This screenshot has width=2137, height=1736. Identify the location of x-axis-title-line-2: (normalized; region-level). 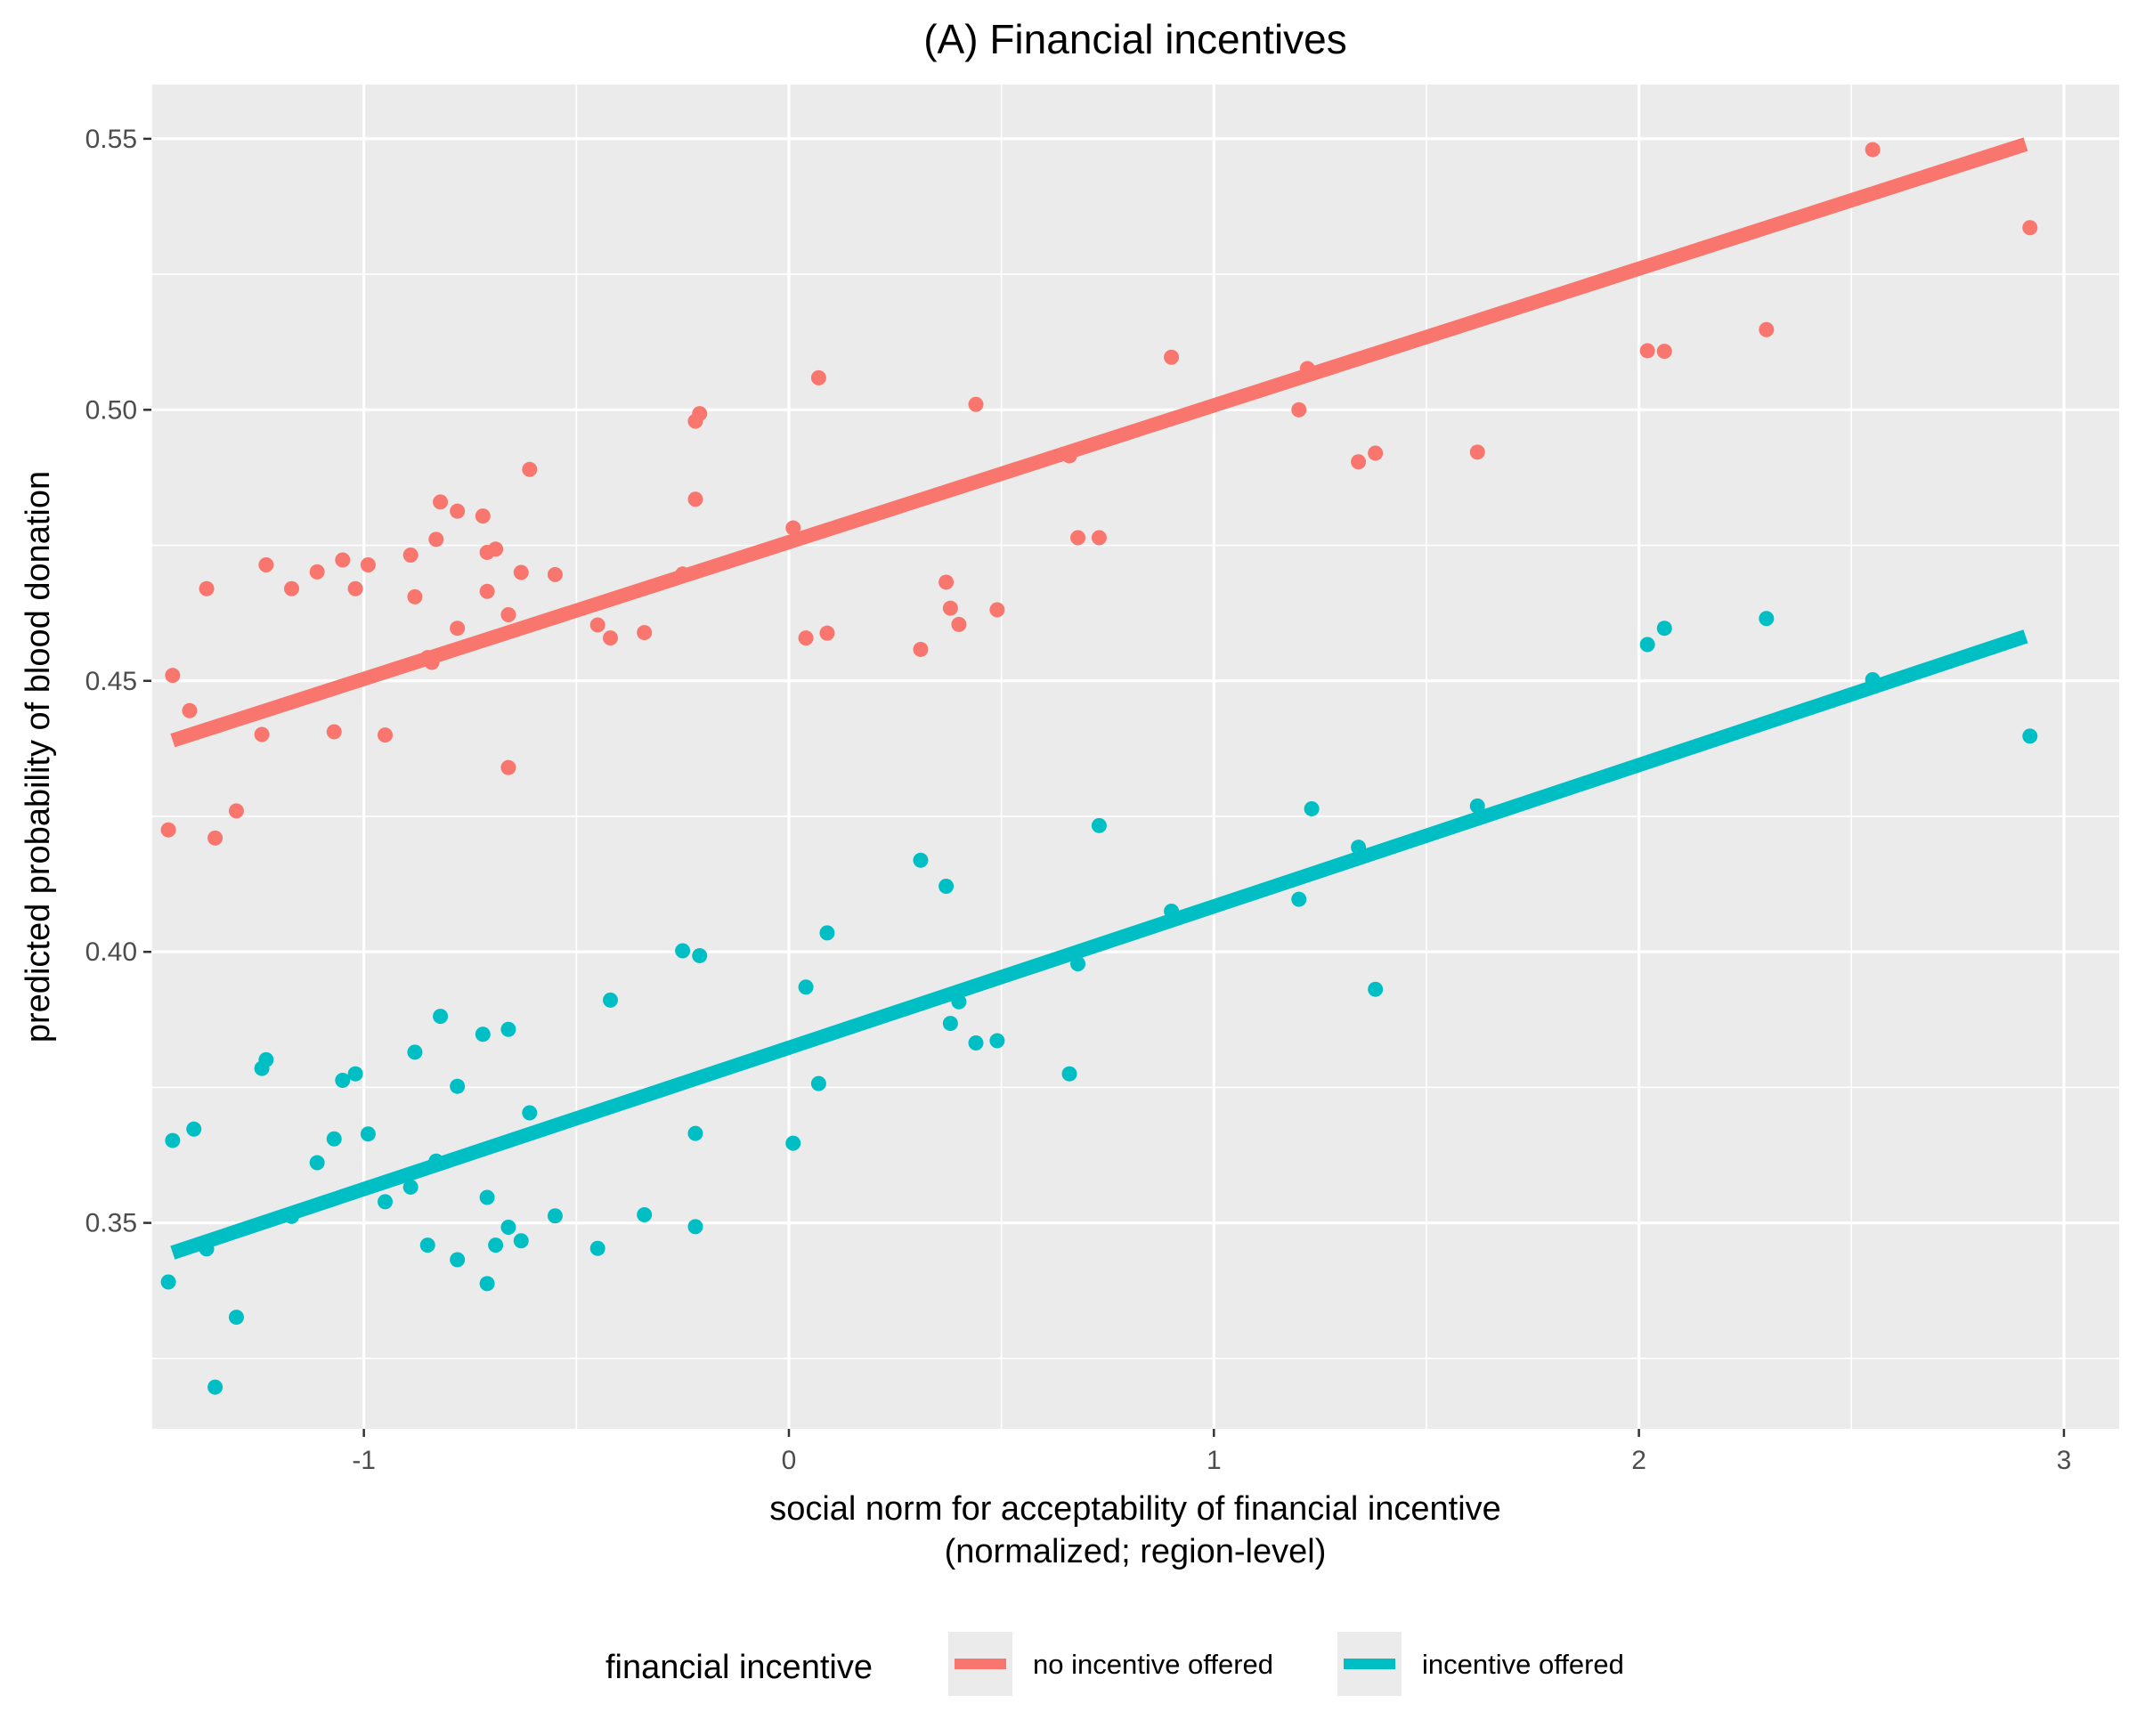
(1136, 1551).